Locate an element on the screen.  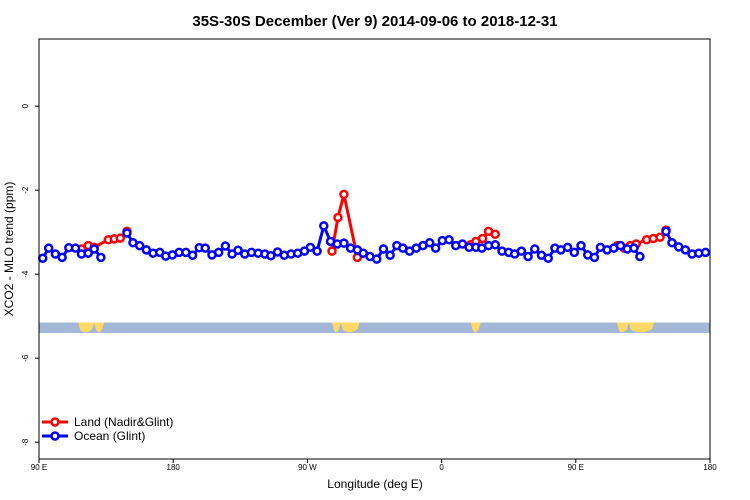
y-tick-label: -6 is located at coordinates (25, 358).